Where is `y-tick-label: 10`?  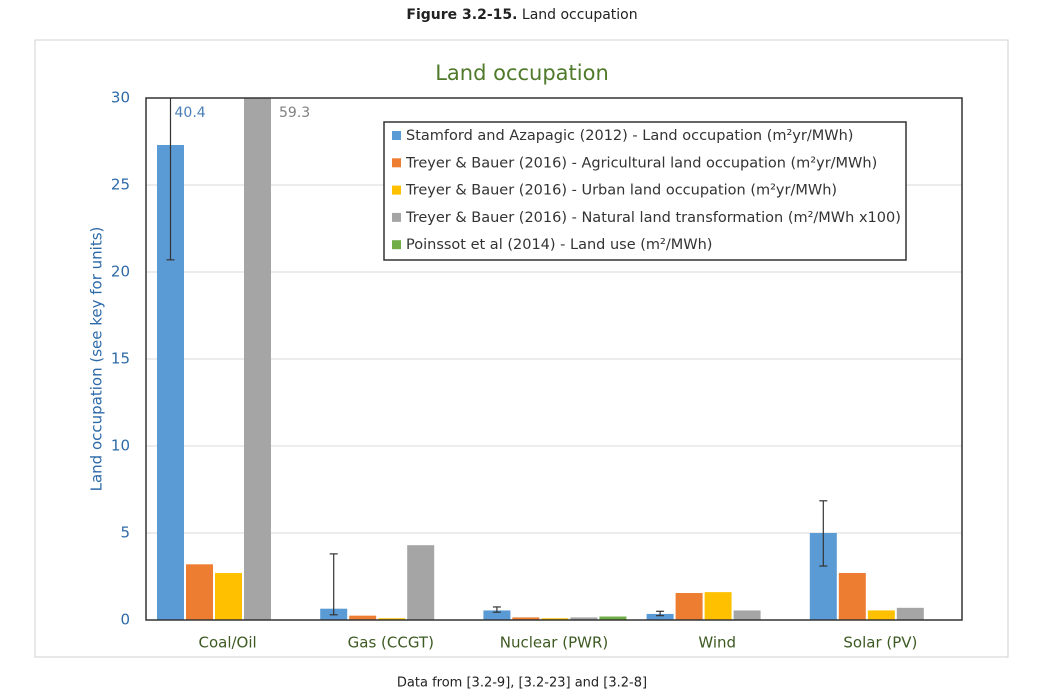
y-tick-label: 10 is located at coordinates (120, 446).